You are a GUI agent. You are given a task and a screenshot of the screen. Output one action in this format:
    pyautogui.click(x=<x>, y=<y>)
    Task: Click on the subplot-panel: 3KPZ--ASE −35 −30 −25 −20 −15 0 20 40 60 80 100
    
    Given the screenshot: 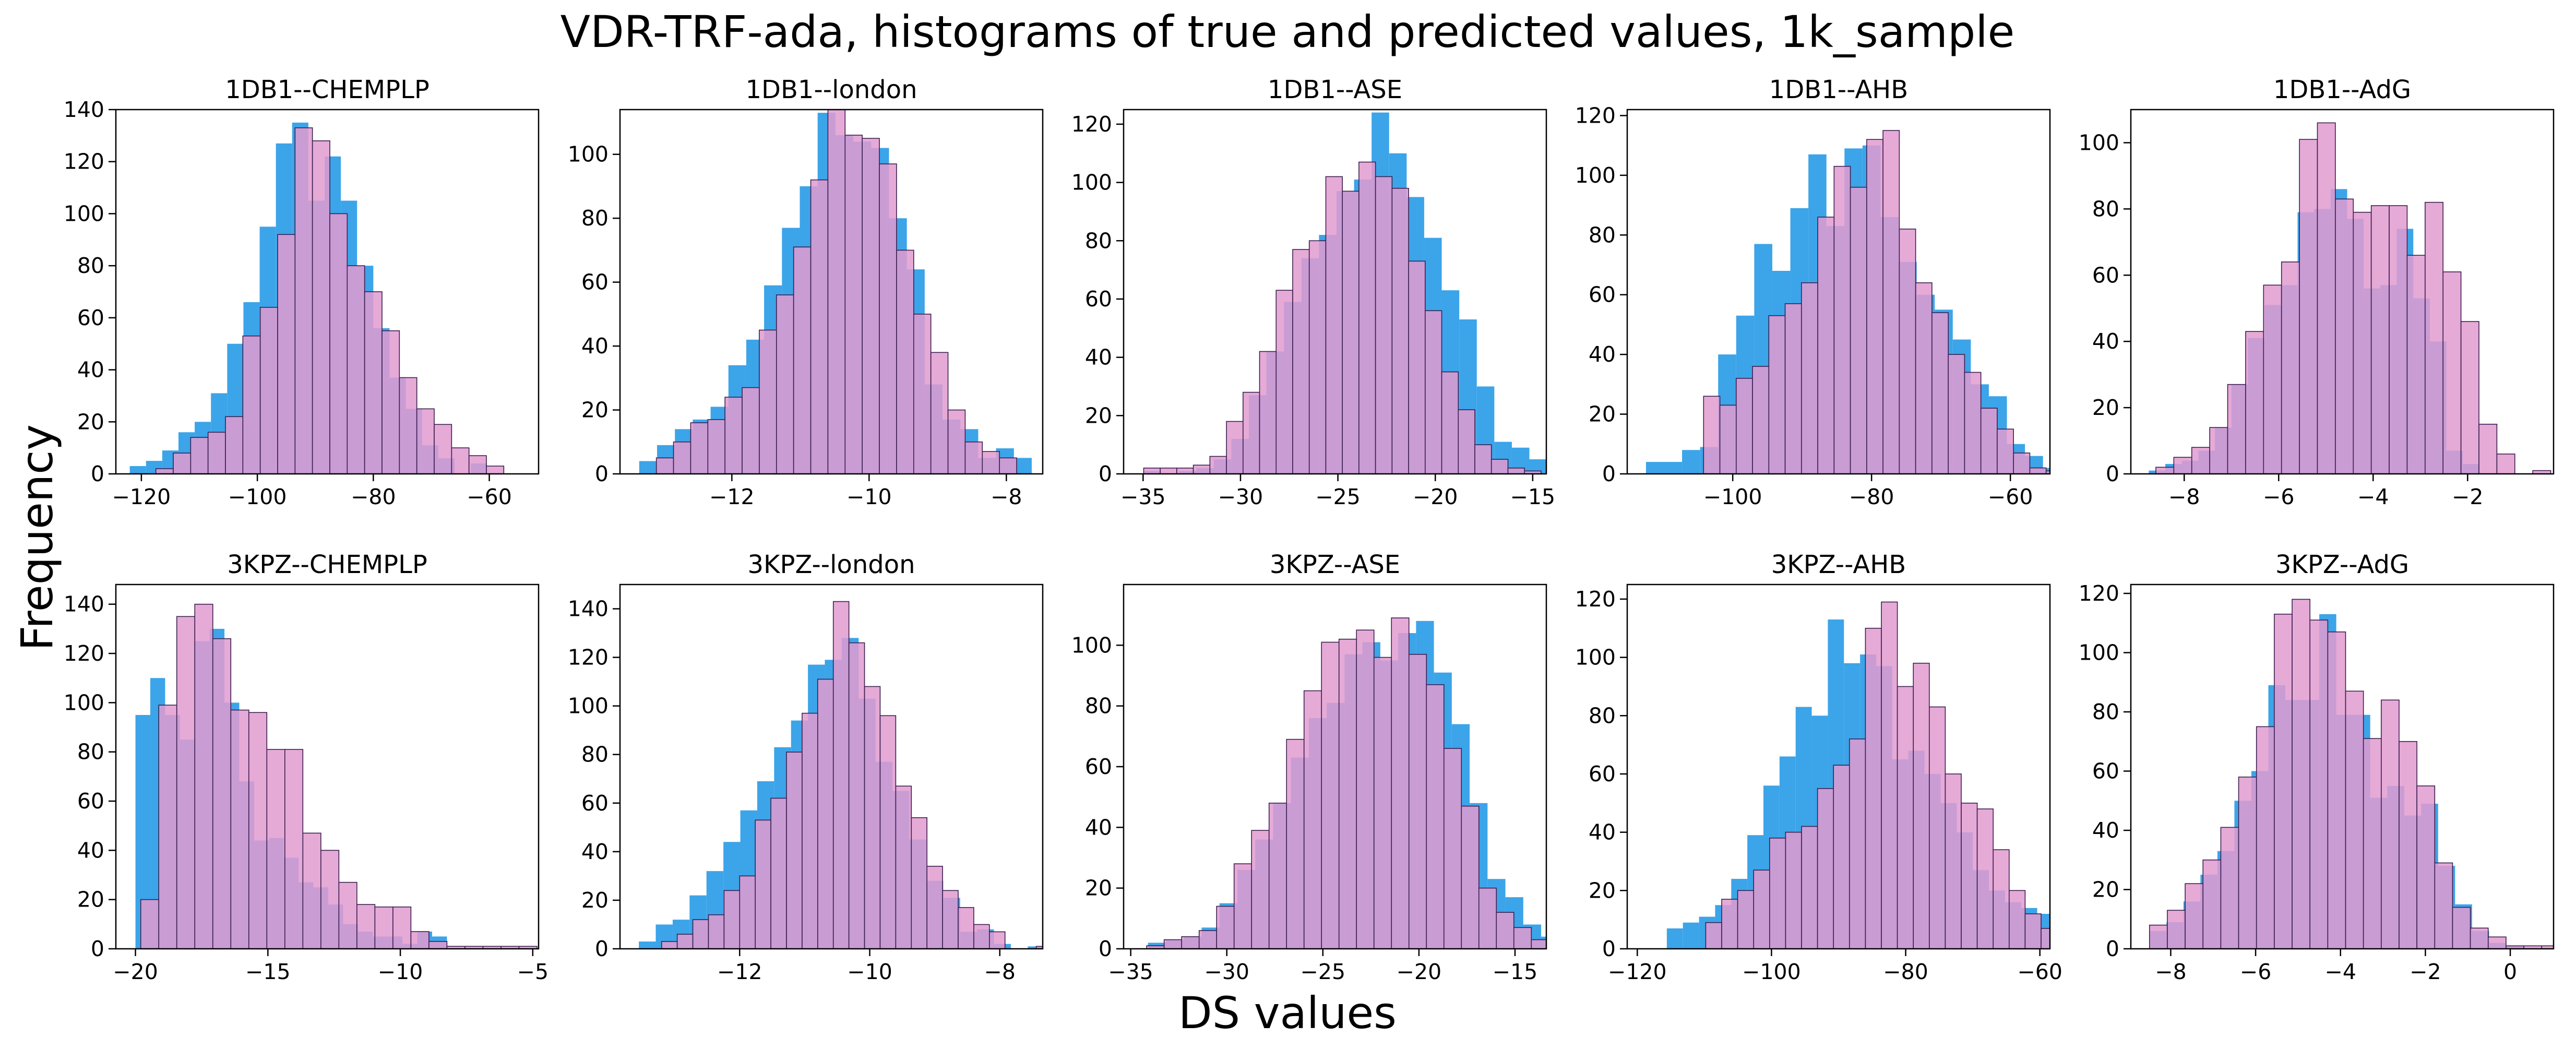 What is the action you would take?
    pyautogui.click(x=1309, y=767)
    